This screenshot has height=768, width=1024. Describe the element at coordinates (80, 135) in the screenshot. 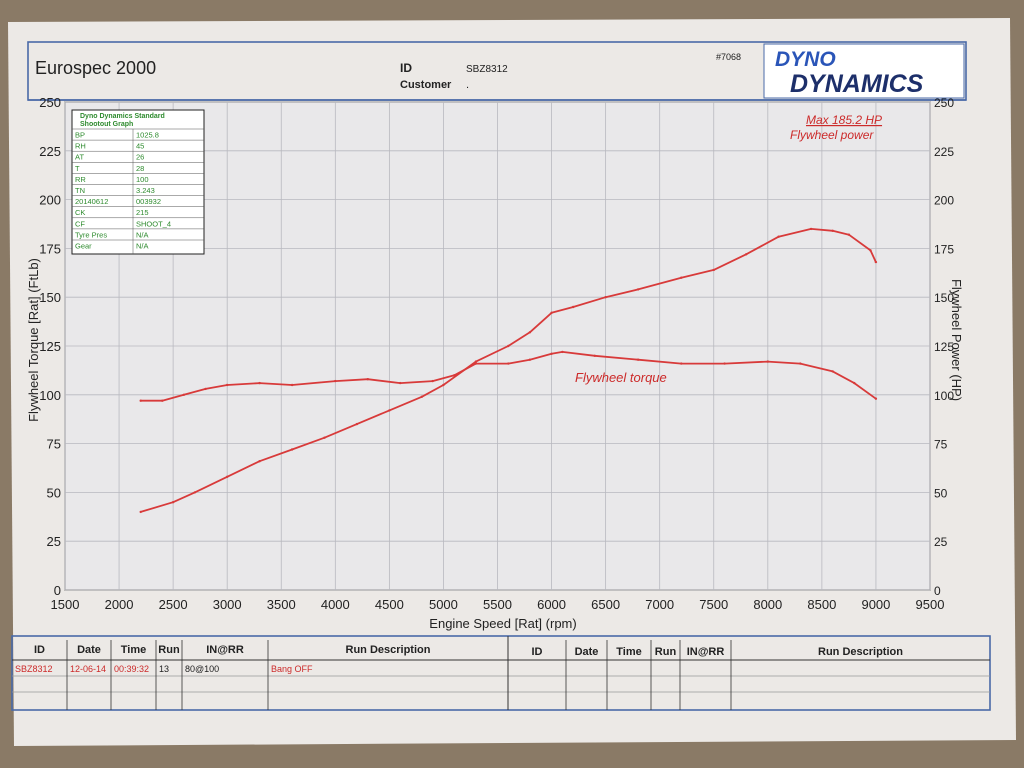

I see `param-key: BP` at that location.